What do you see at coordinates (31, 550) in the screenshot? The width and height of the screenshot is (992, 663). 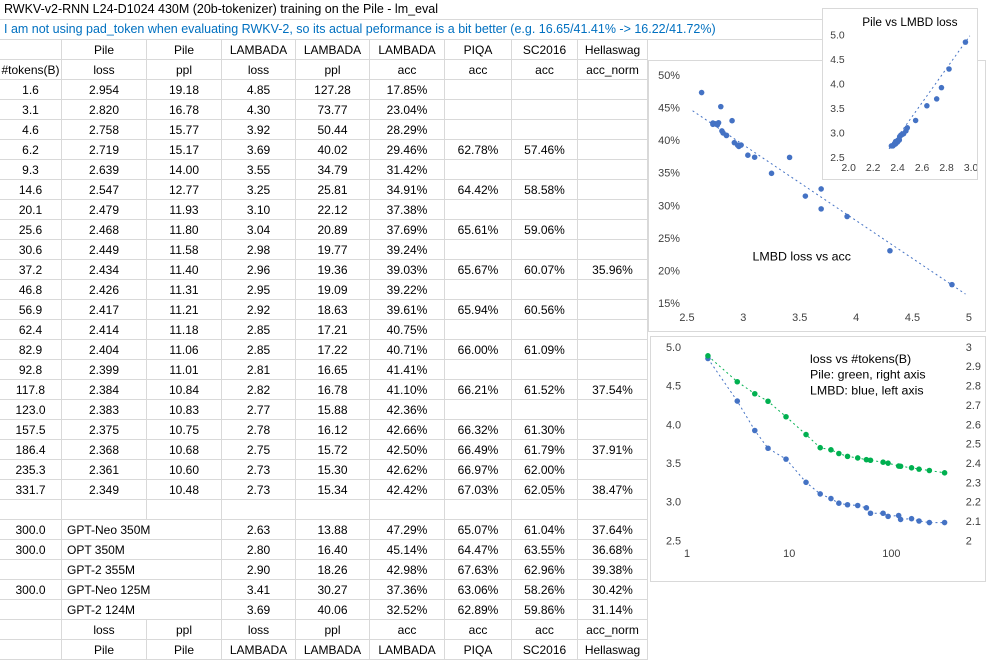 I see `table-cell: 300.0` at bounding box center [31, 550].